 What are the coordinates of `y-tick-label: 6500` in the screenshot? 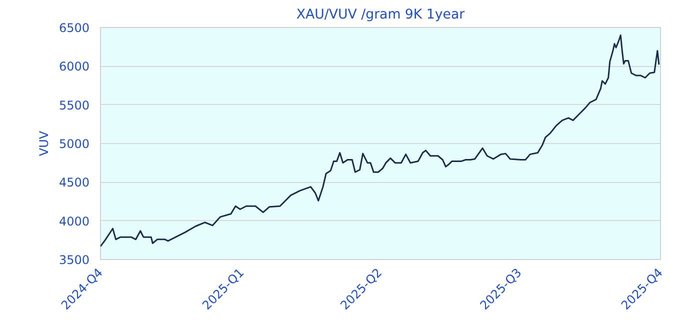 It's located at (74, 28).